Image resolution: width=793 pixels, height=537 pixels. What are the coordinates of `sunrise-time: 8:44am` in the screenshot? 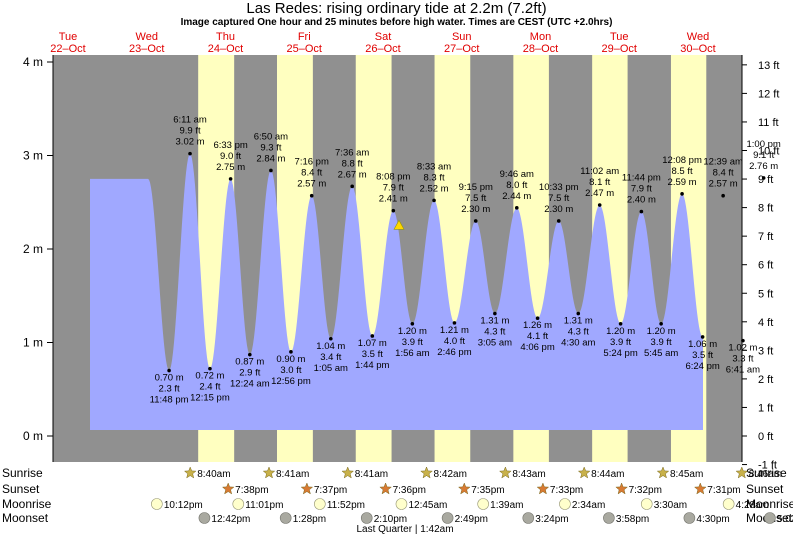 It's located at (607, 474).